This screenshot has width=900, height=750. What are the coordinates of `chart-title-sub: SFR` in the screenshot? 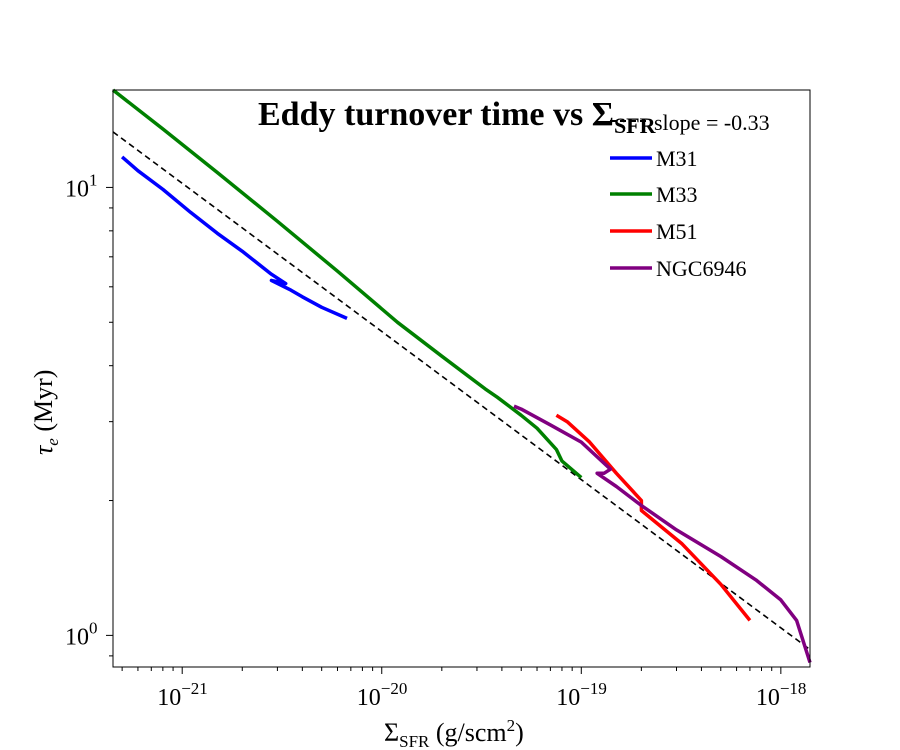 It's located at (635, 125).